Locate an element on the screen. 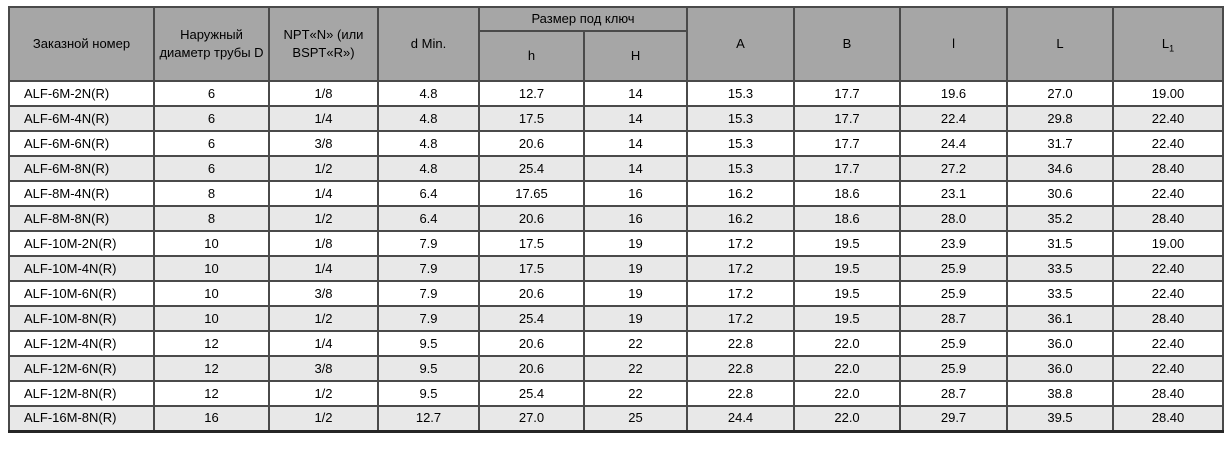 Image resolution: width=1231 pixels, height=457 pixels. value-cell: 29.7 is located at coordinates (954, 418).